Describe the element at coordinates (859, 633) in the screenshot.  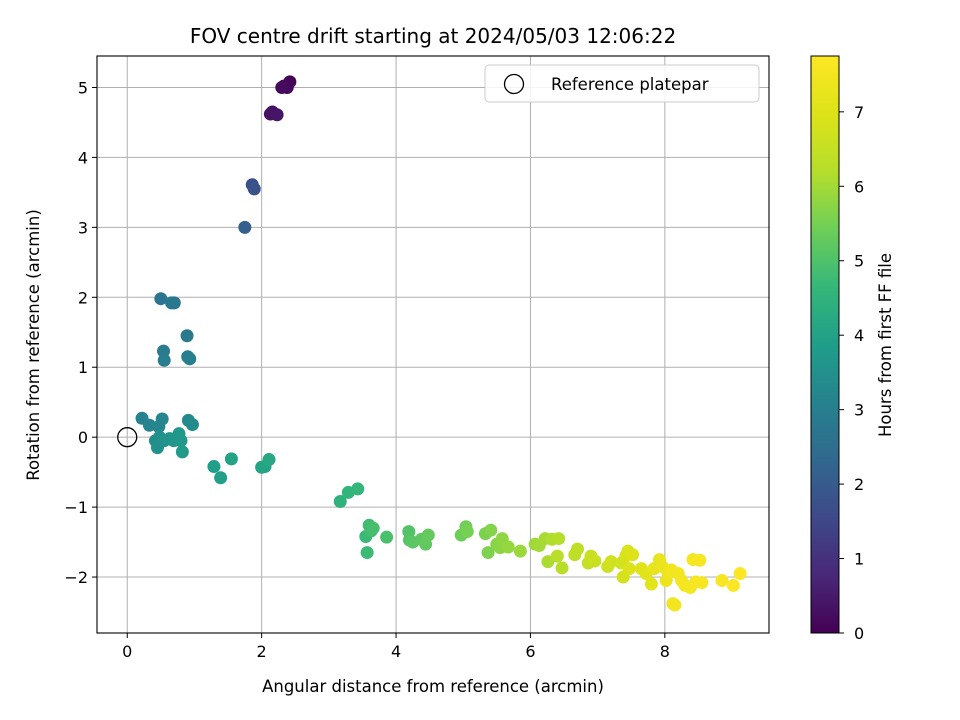
I see `colorbar-tick-label: 0` at that location.